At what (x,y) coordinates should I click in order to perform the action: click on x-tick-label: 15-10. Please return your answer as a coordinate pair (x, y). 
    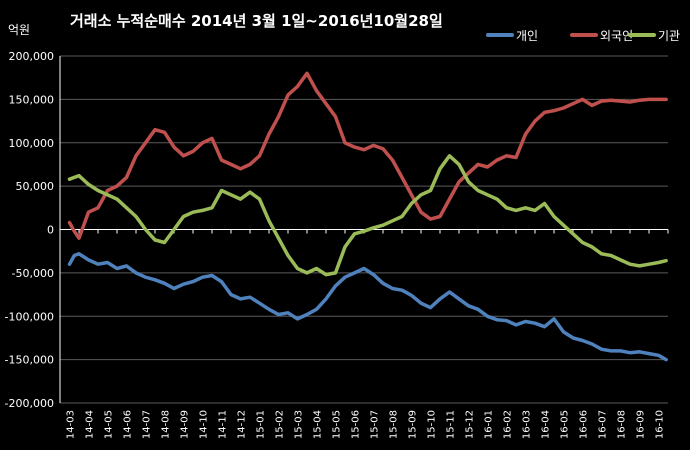
    Looking at the image, I should click on (432, 424).